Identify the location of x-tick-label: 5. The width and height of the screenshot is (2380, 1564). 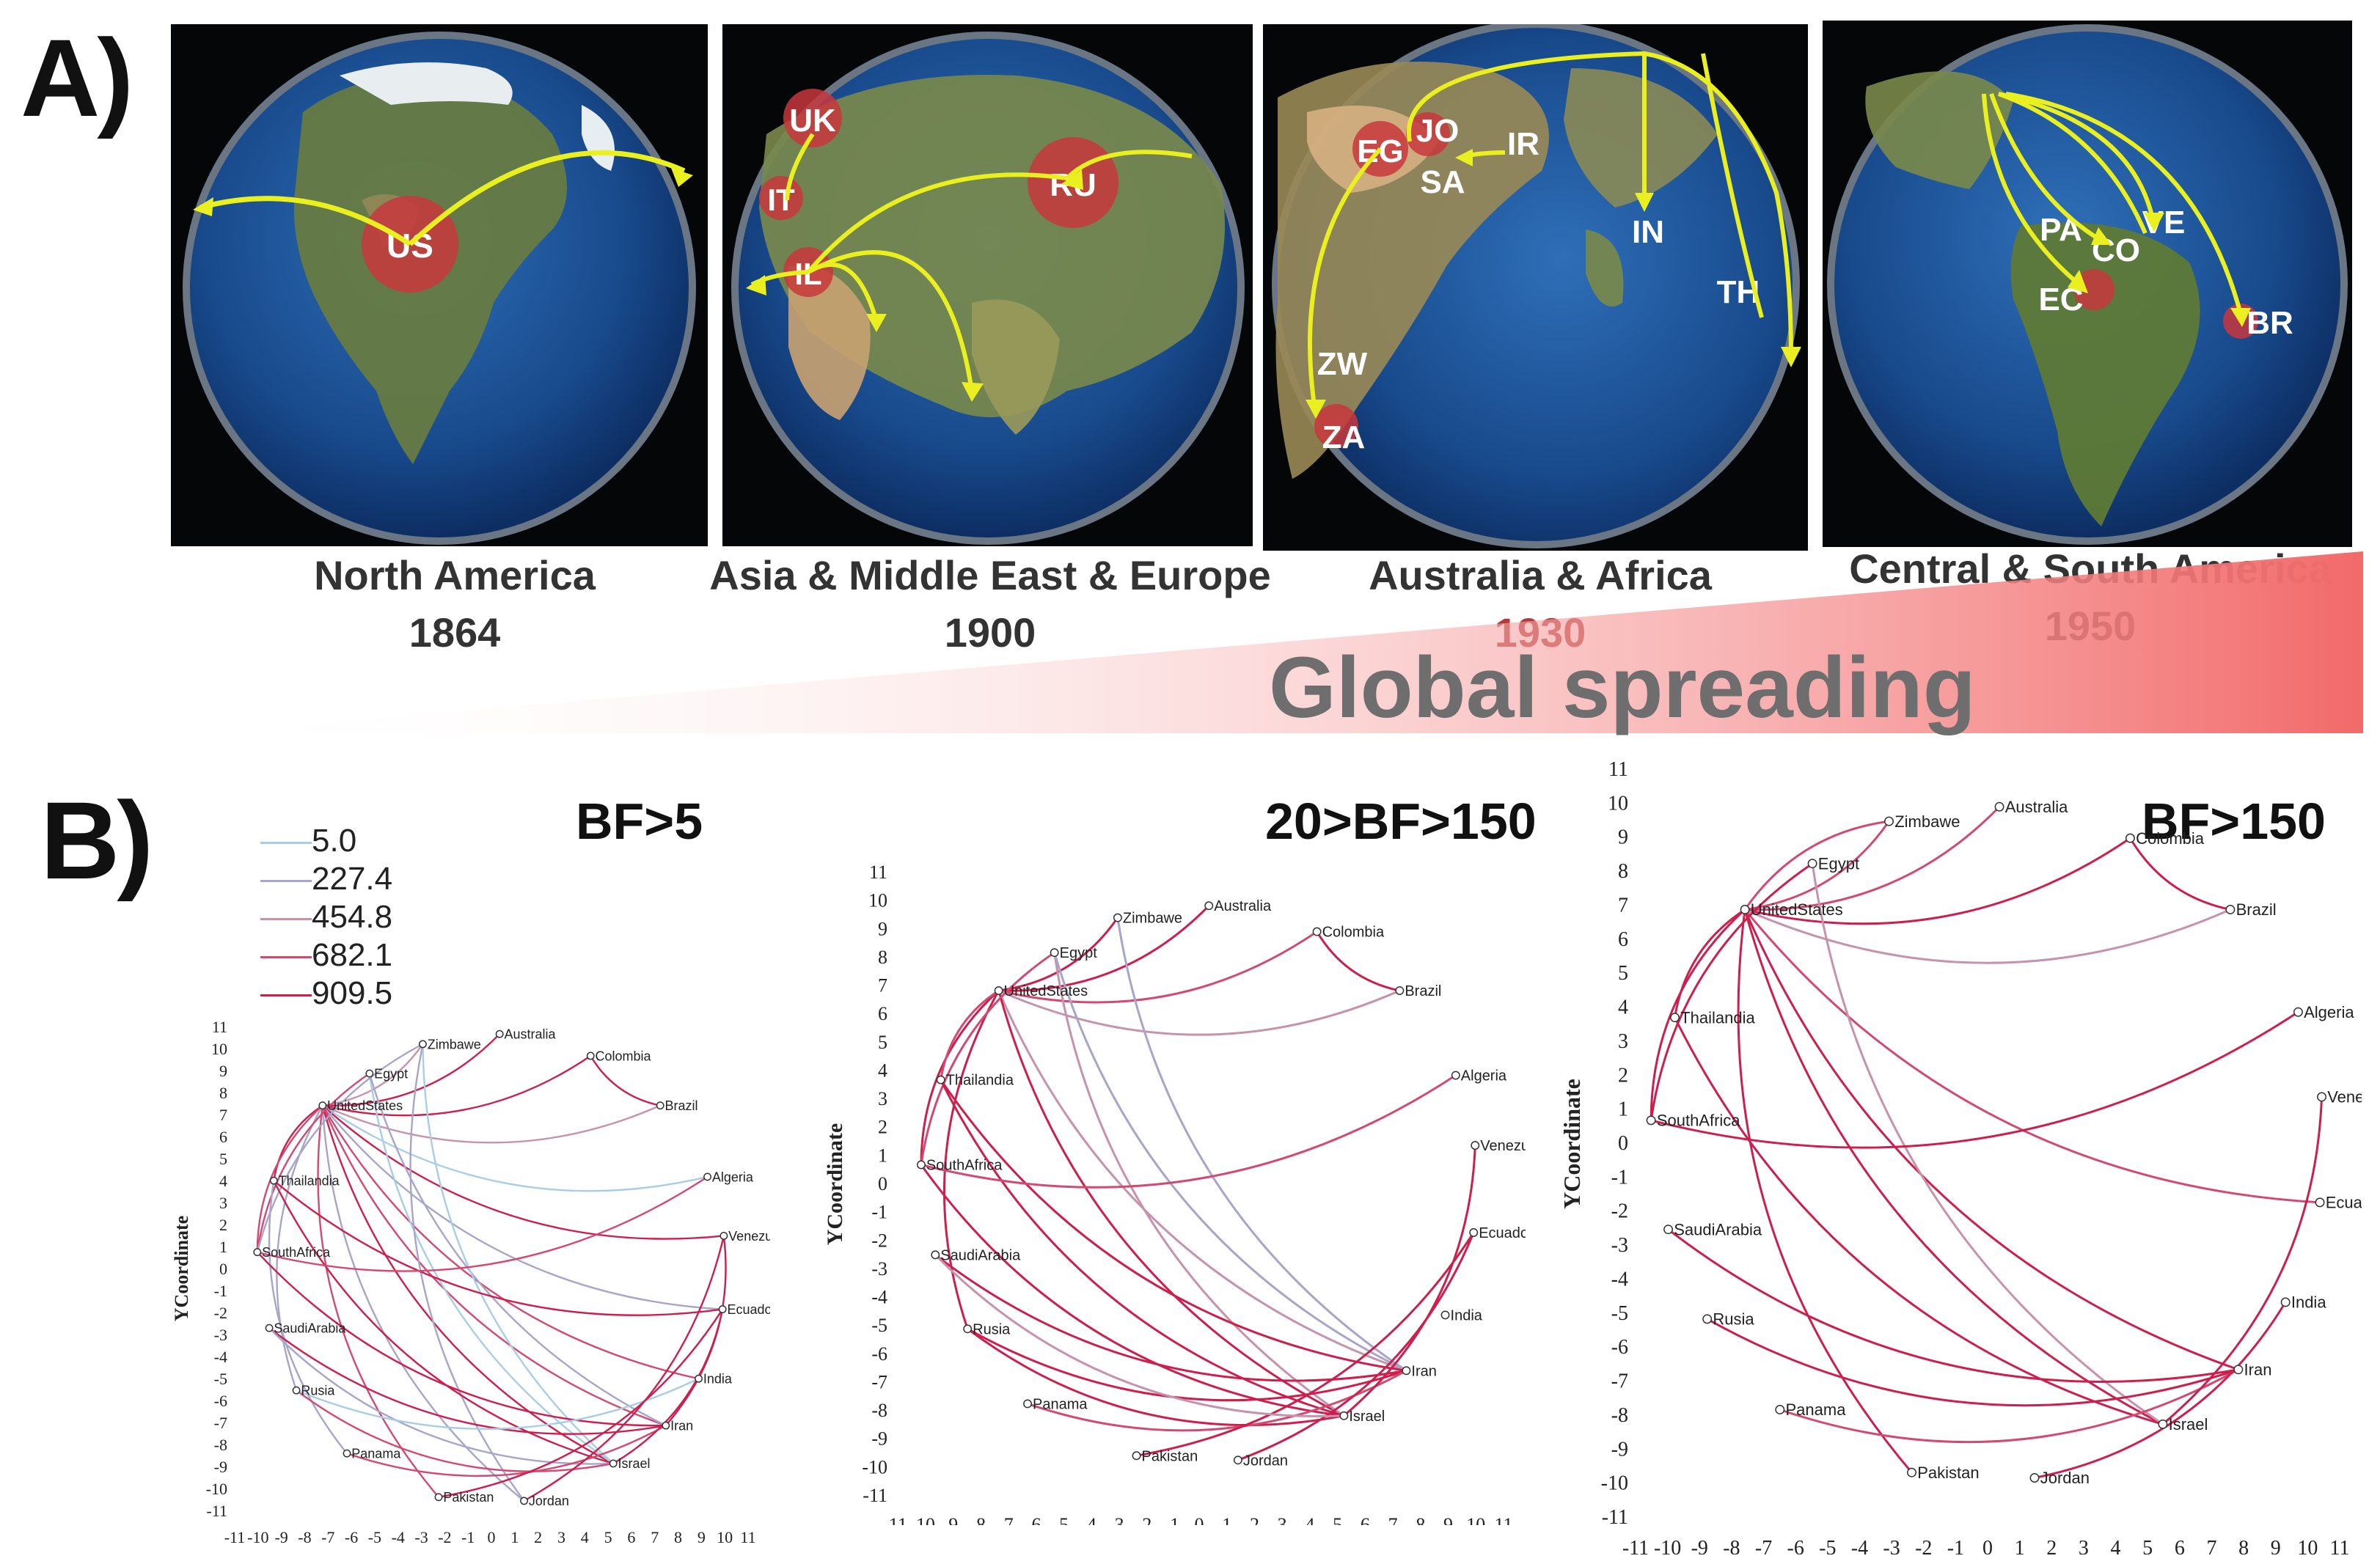
(2148, 1545).